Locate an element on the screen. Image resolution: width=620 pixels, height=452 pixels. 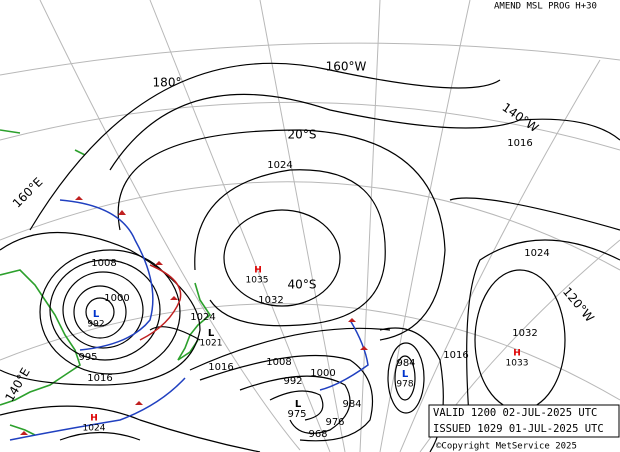
grid-label: 180° is located at coordinates (167, 83).